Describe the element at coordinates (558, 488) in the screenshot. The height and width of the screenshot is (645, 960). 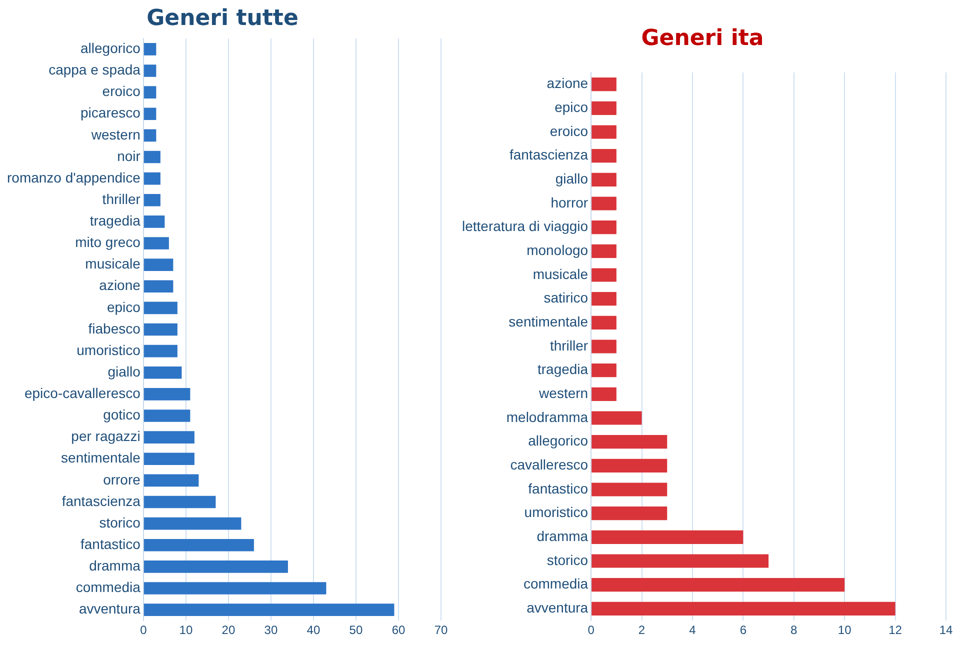
I see `y-tick-label: fantastico` at that location.